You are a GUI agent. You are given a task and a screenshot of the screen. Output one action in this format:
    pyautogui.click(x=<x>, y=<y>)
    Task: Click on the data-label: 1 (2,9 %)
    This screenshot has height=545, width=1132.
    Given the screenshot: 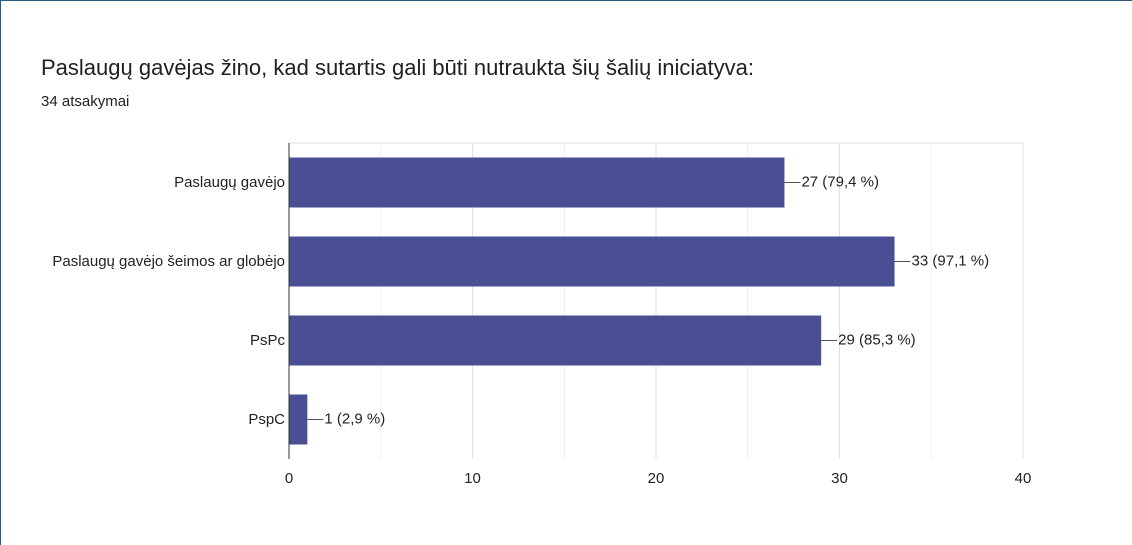 What is the action you would take?
    pyautogui.click(x=354, y=418)
    